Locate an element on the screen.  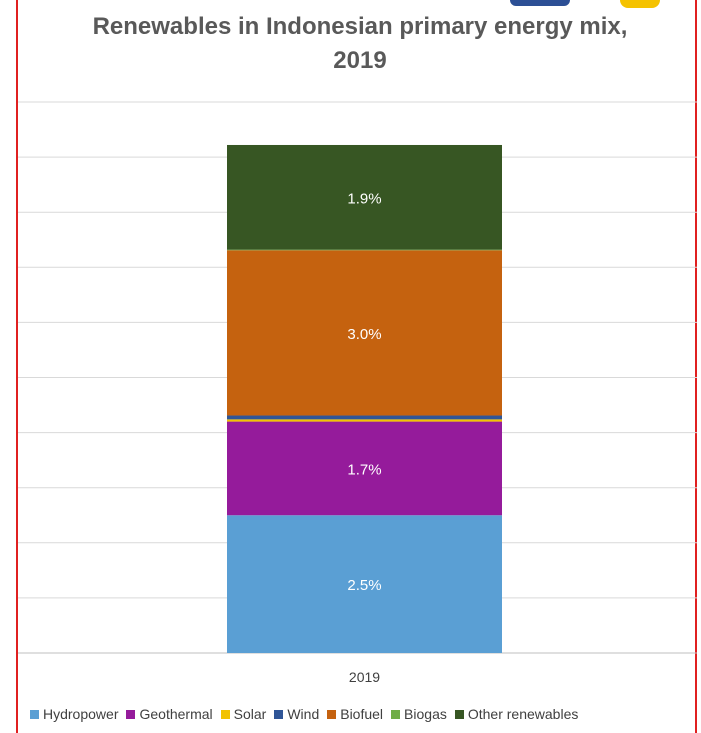
legend-item: Biogas is located at coordinates (419, 714).